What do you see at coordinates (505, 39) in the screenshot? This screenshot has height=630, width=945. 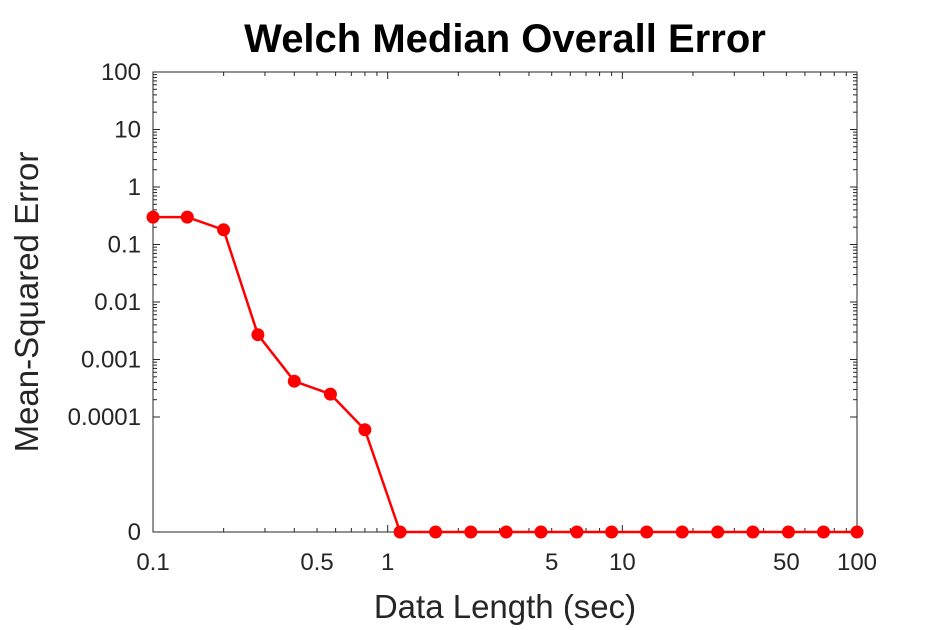 I see `chart-title: Welch Median Overall Error` at bounding box center [505, 39].